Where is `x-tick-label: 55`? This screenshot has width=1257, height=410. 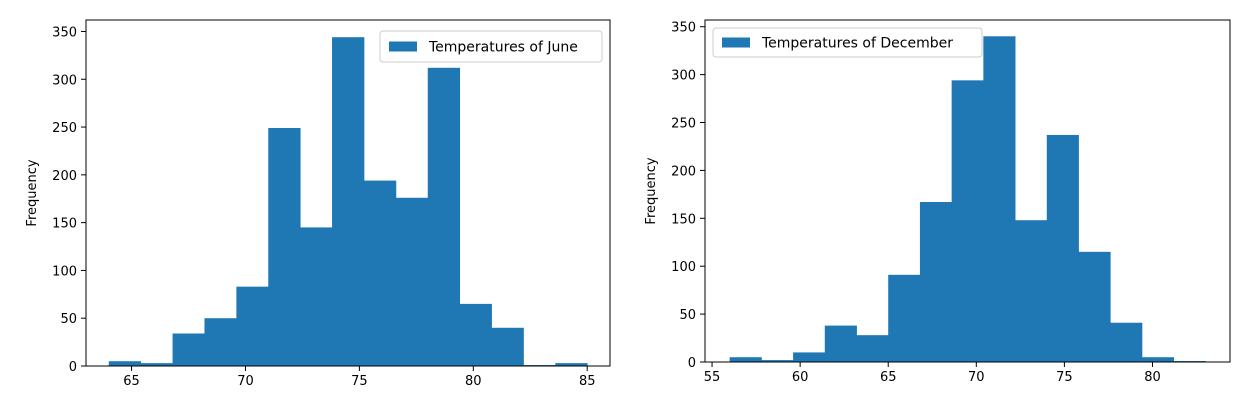
x-tick-label: 55 is located at coordinates (712, 377).